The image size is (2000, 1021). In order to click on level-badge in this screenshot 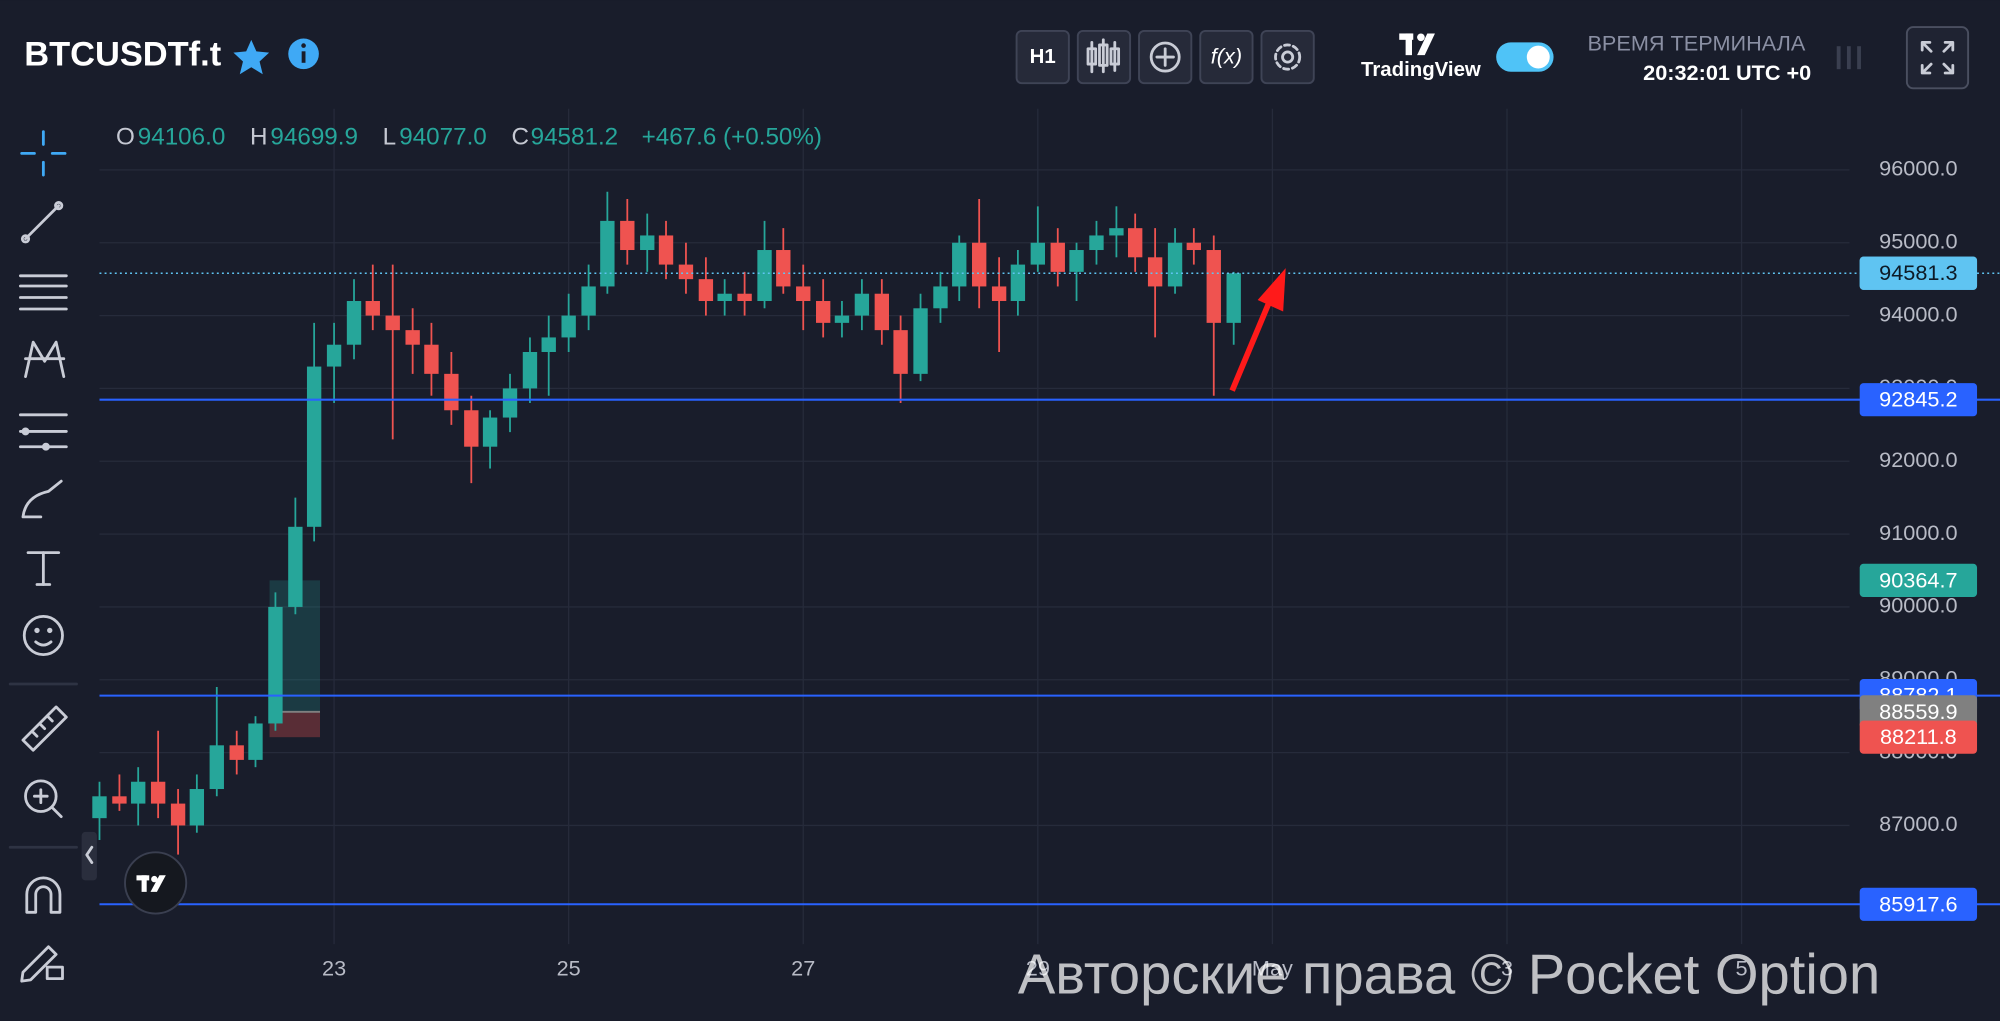, I will do `click(1918, 904)`.